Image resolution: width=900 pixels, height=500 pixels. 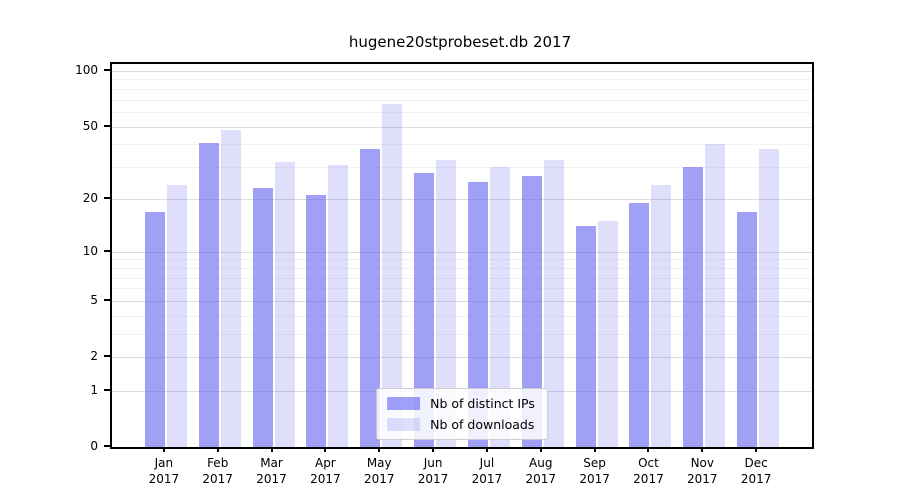 I want to click on x-tick-jun, so click(x=433, y=449).